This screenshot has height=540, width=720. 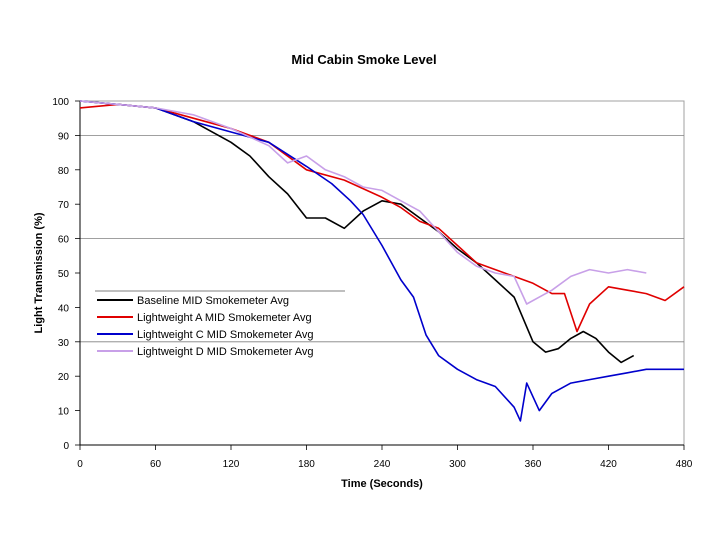 What do you see at coordinates (225, 335) in the screenshot?
I see `legend-label-lightweight-c: Lightweight C MID Smokemeter Avg` at bounding box center [225, 335].